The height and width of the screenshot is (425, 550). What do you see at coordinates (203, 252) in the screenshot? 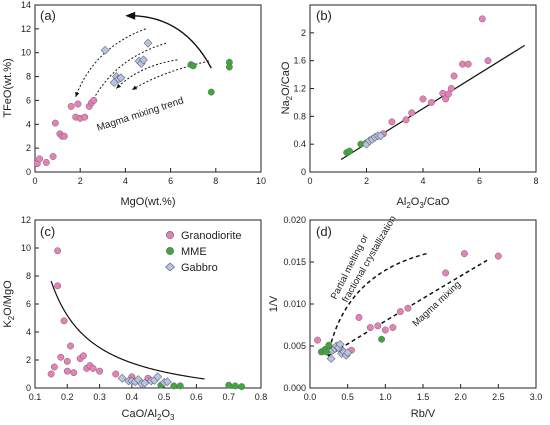
I see `legend: Granodiorite MME Gabbro` at bounding box center [203, 252].